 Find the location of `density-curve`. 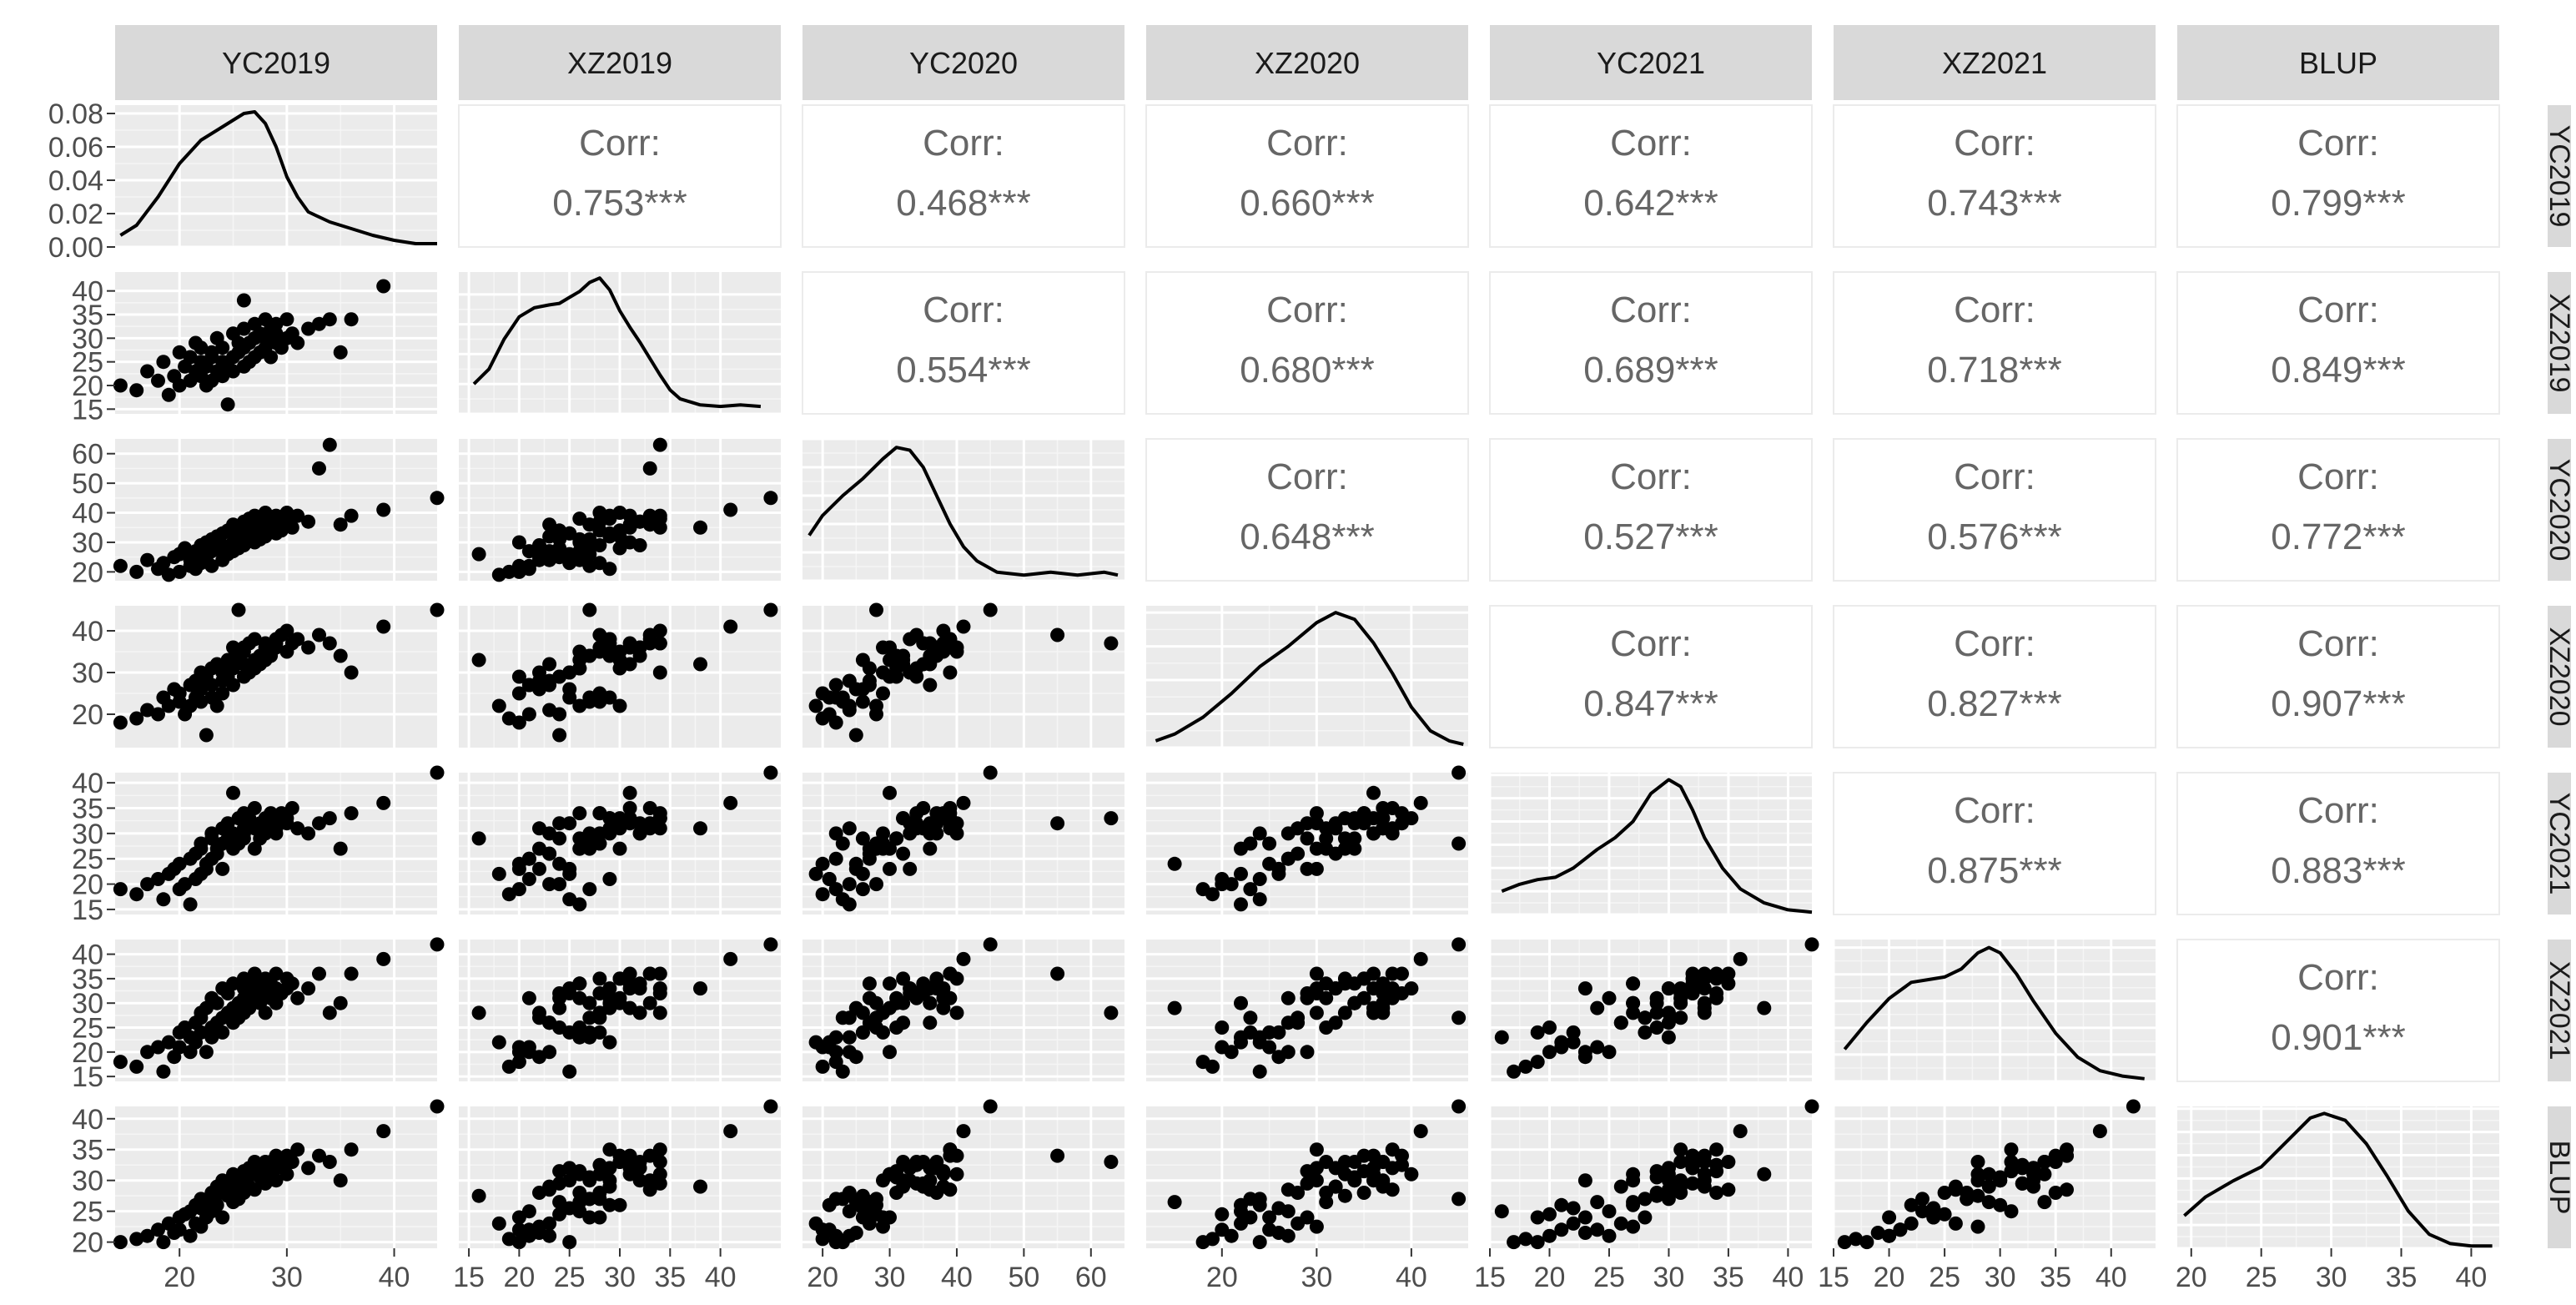

density-curve is located at coordinates (278, 178).